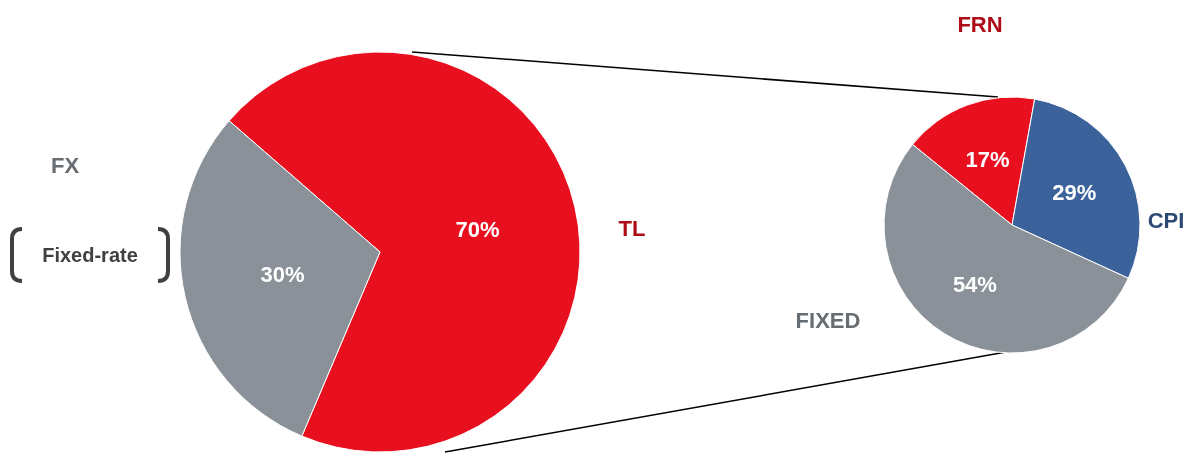 This screenshot has width=1189, height=454. Describe the element at coordinates (632, 228) in the screenshot. I see `slice-label: TL` at that location.